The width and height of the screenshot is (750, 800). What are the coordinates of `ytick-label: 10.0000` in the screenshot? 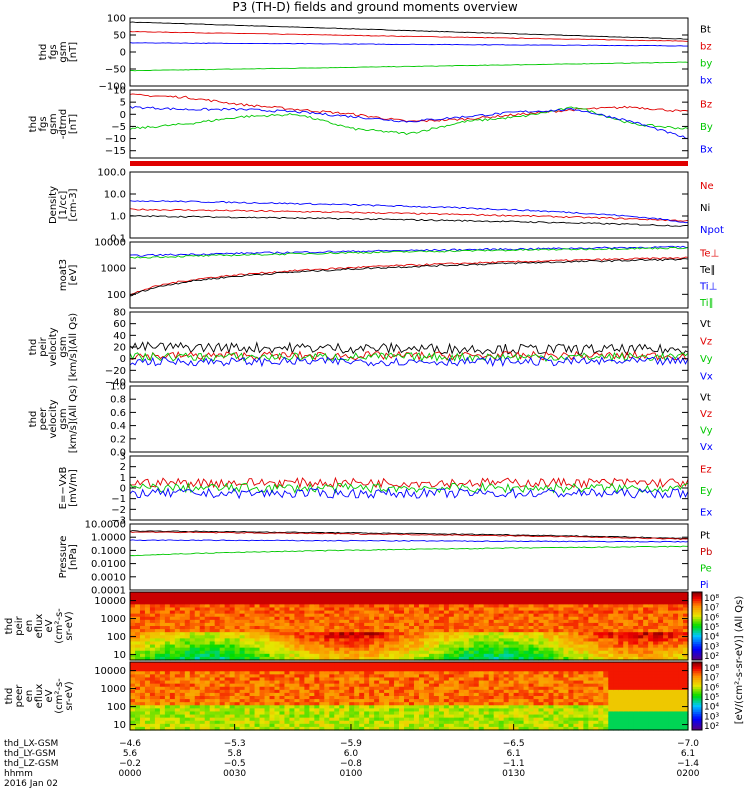 It's located at (105, 525).